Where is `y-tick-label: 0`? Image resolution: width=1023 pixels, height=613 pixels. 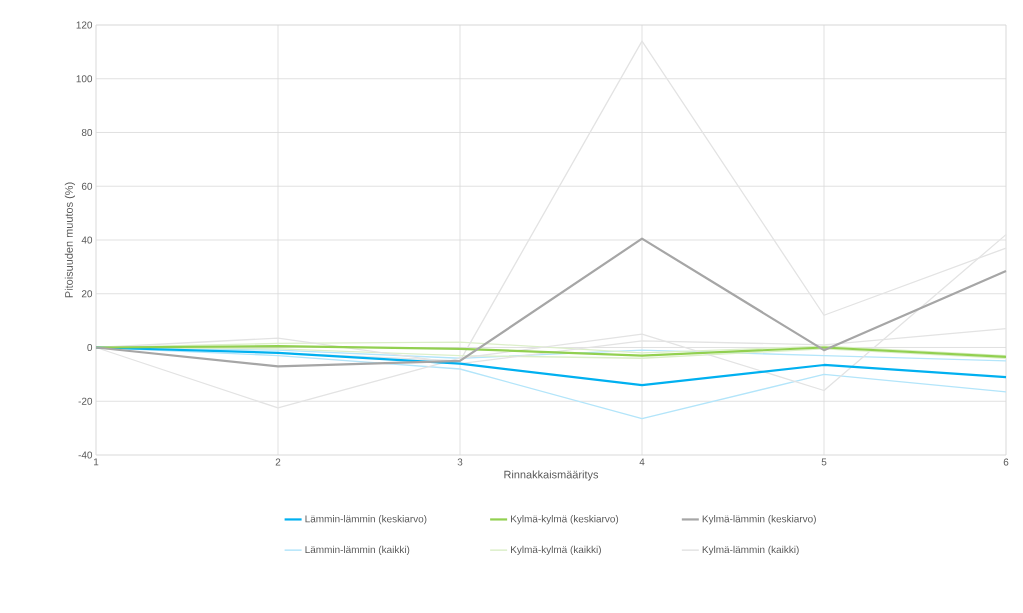 y-tick-label: 0 is located at coordinates (90, 347).